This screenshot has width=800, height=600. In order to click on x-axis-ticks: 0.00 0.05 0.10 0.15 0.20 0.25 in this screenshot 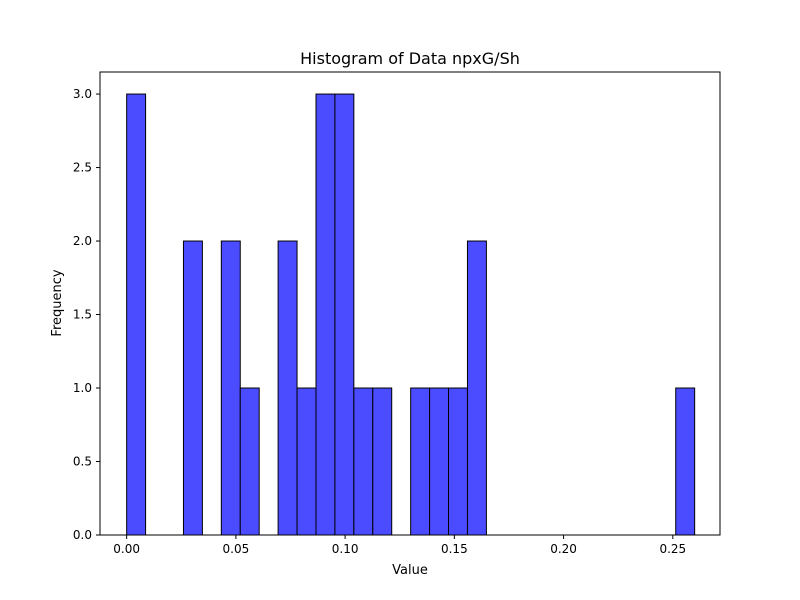, I will do `click(399, 545)`.